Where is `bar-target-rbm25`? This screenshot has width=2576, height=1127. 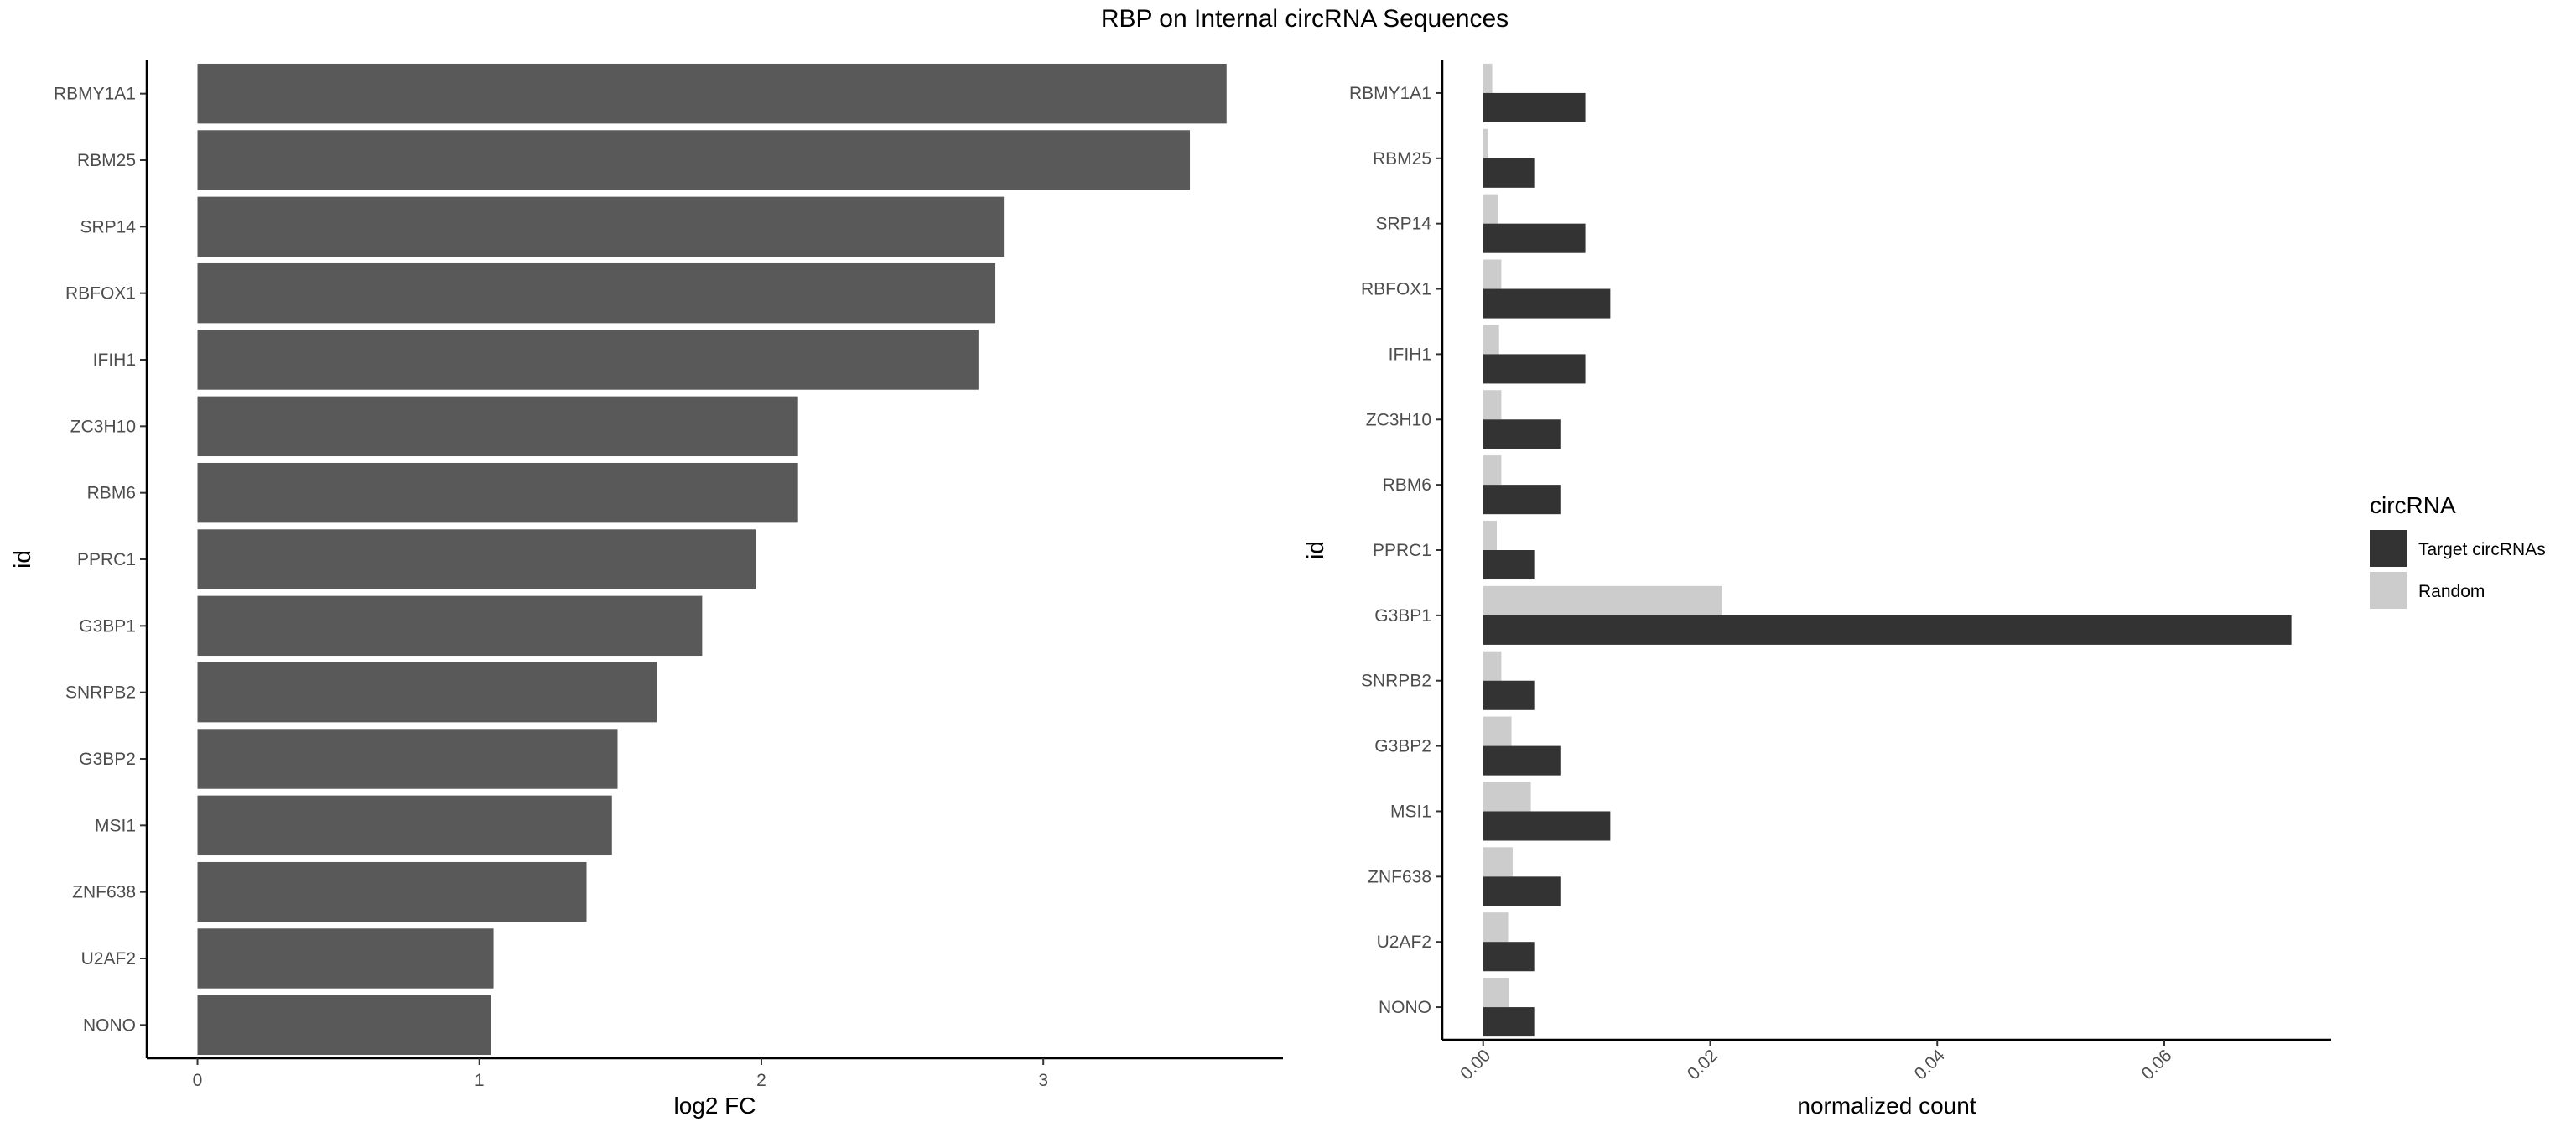 bar-target-rbm25 is located at coordinates (1509, 173).